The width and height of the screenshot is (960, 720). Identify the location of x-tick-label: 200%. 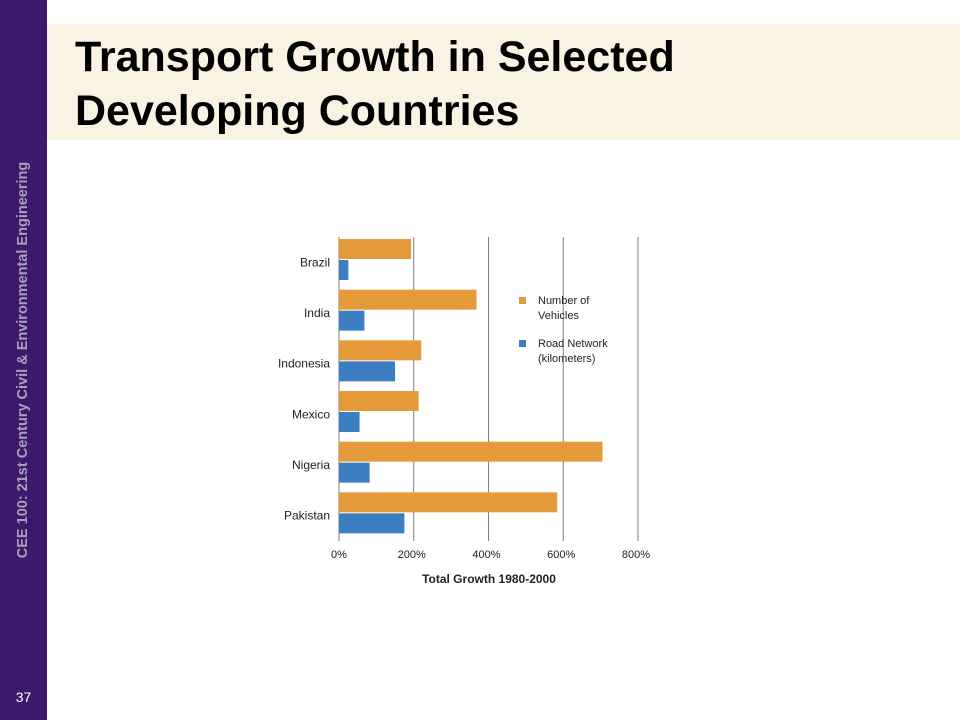
(412, 555).